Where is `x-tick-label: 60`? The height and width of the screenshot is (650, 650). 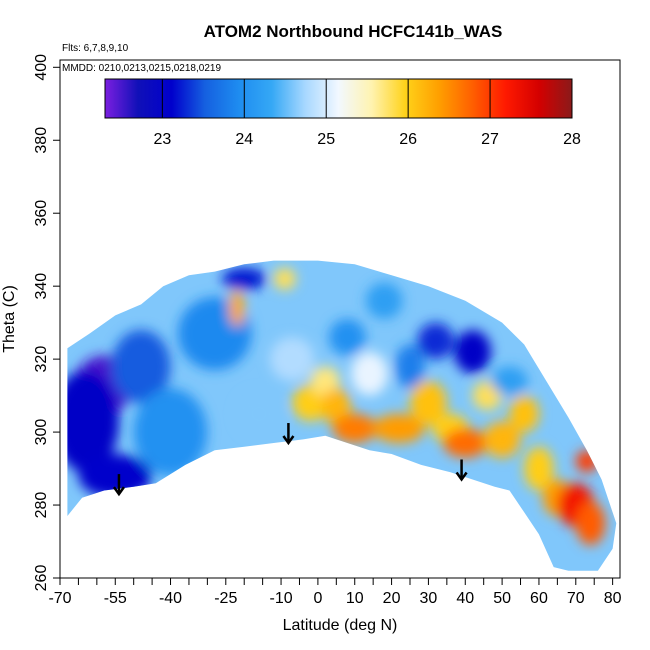
x-tick-label: 60 is located at coordinates (539, 598).